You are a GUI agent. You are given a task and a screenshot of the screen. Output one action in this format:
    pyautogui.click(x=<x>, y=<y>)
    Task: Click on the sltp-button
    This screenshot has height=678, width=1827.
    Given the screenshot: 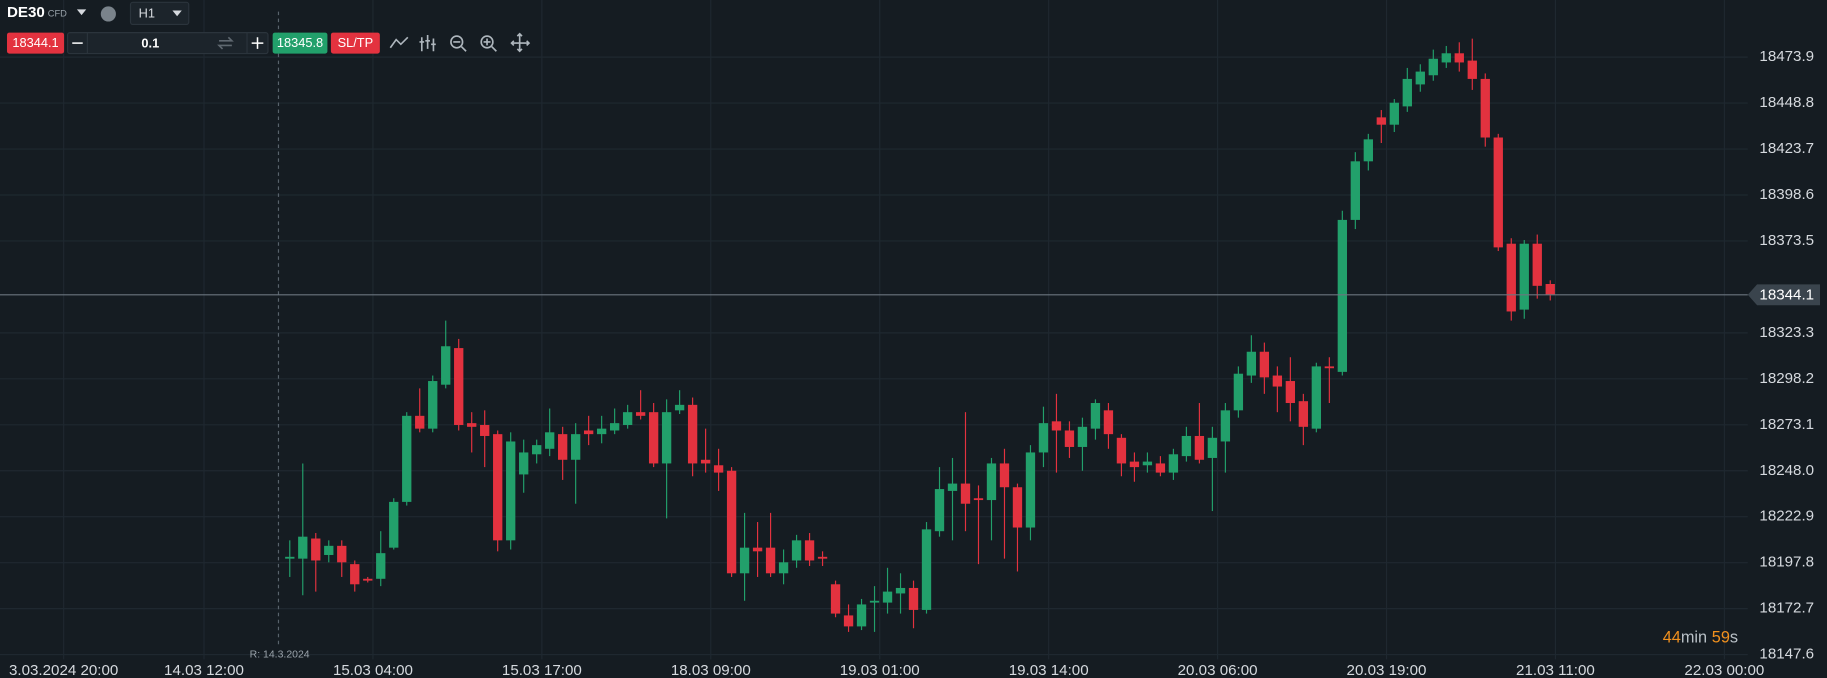 What is the action you would take?
    pyautogui.click(x=355, y=43)
    